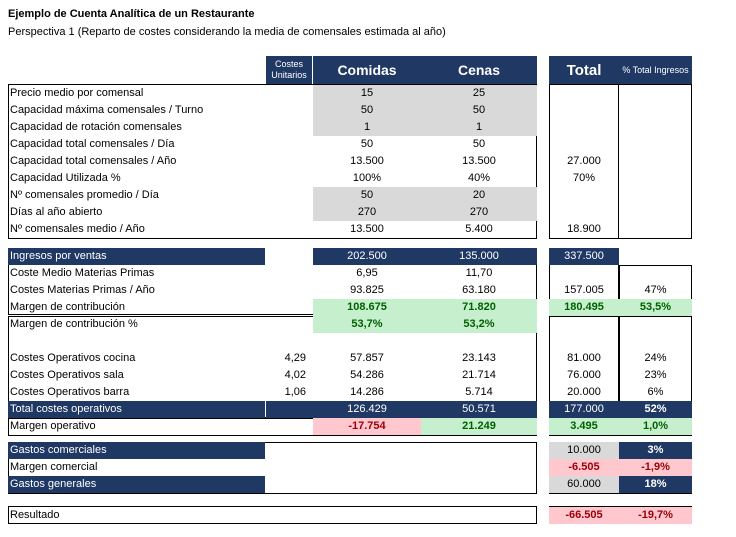 This screenshot has height=537, width=736. Describe the element at coordinates (367, 307) in the screenshot. I see `cell-comidas: 108.675` at that location.